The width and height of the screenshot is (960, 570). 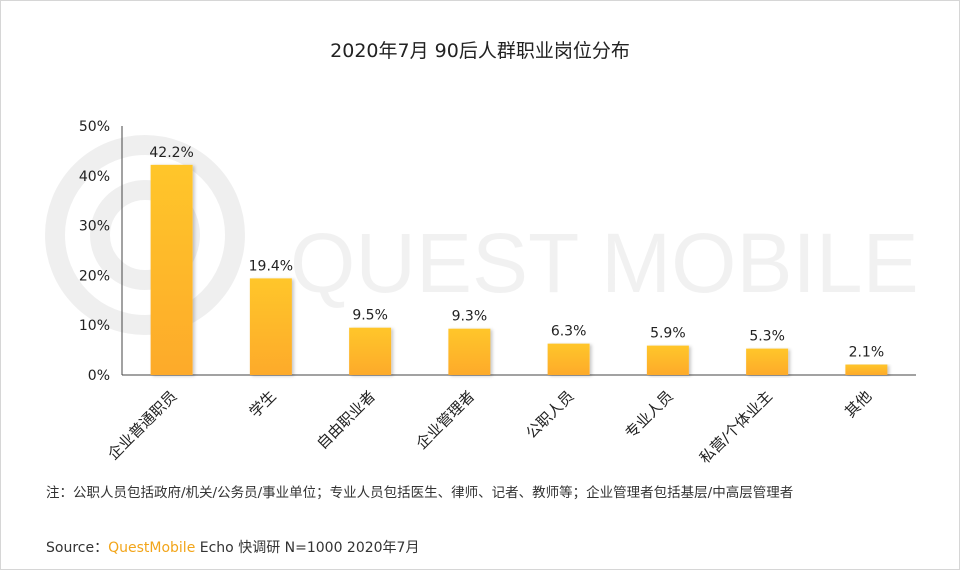 What do you see at coordinates (549, 414) in the screenshot?
I see `x-tick-label: 公职人员` at bounding box center [549, 414].